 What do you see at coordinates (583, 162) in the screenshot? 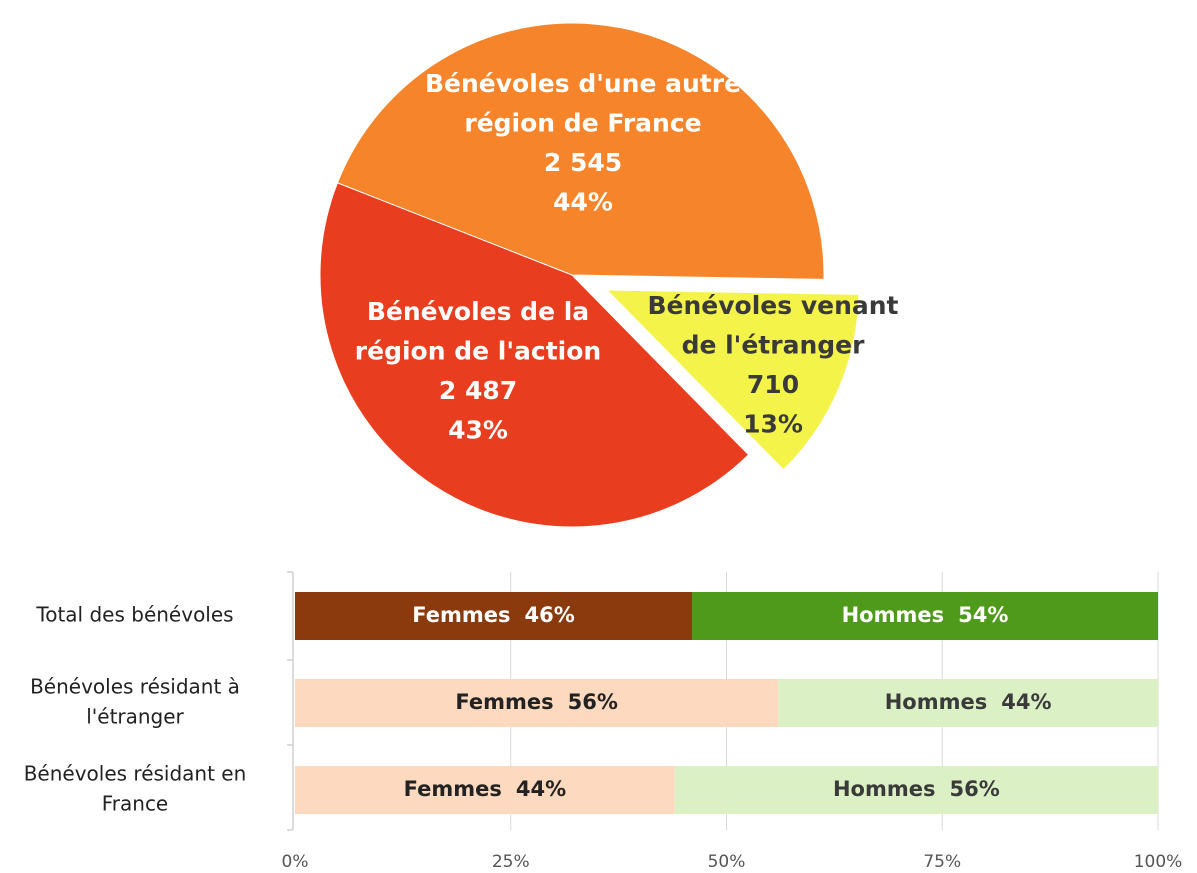
I see `slice-label: 2 545` at bounding box center [583, 162].